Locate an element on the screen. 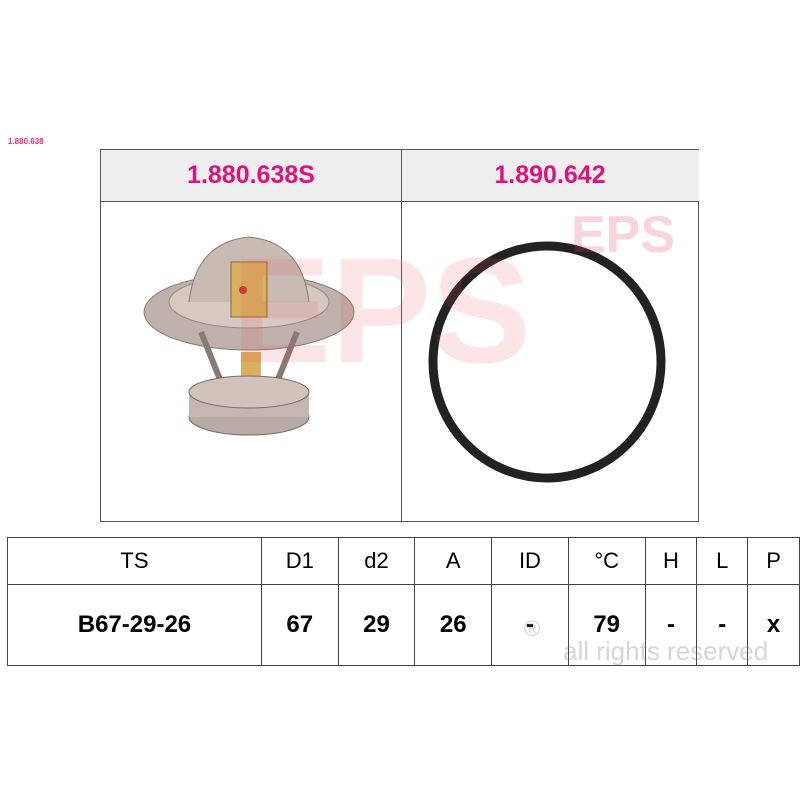 Image resolution: width=800 pixels, height=800 pixels. header-l: L is located at coordinates (722, 561).